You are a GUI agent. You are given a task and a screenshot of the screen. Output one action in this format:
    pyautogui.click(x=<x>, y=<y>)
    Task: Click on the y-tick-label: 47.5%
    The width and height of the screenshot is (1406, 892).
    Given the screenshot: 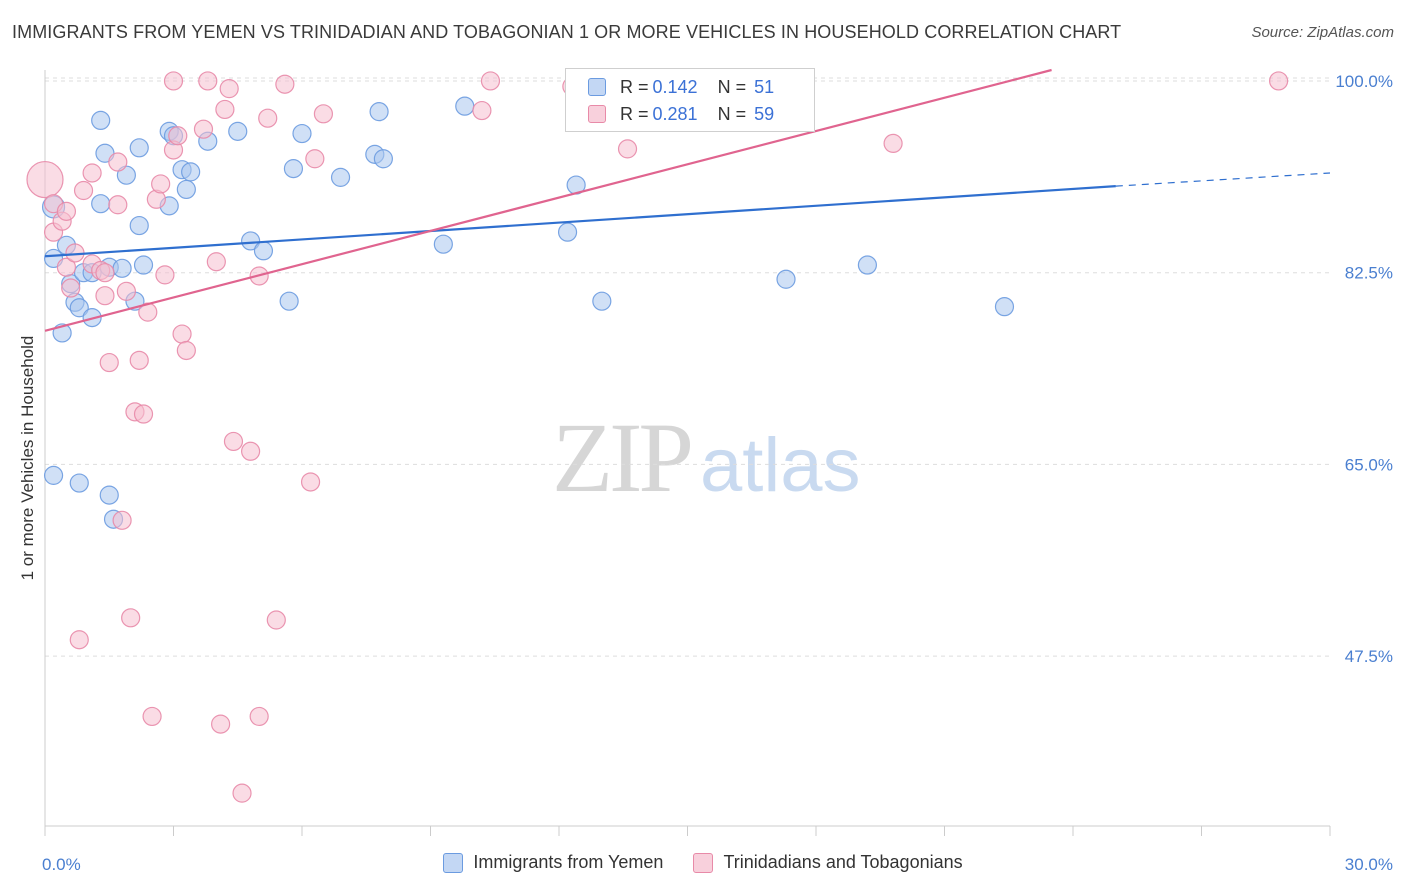 What is the action you would take?
    pyautogui.click(x=1369, y=656)
    